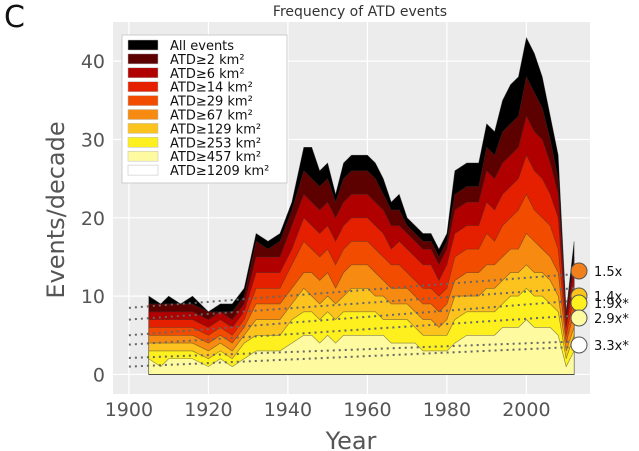 This screenshot has width=639, height=451. What do you see at coordinates (93, 297) in the screenshot?
I see `y-tick-label: 10` at bounding box center [93, 297].